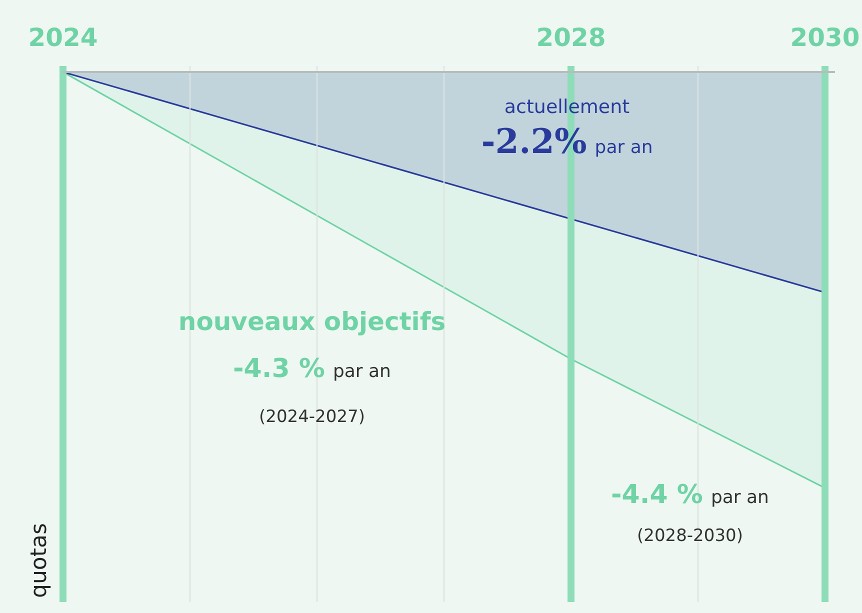 The image size is (862, 613). Describe the element at coordinates (690, 536) in the screenshot. I see `text: (2028-2030)` at that location.